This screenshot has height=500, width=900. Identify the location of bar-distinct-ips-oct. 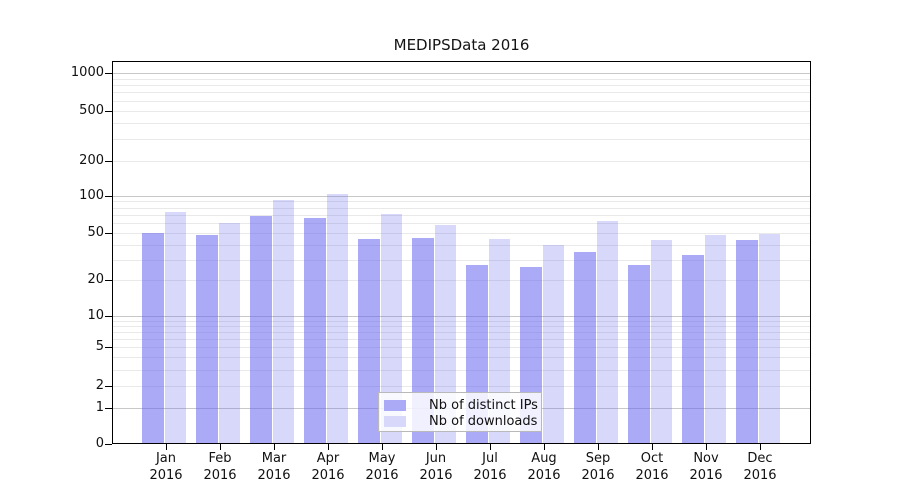
(639, 354).